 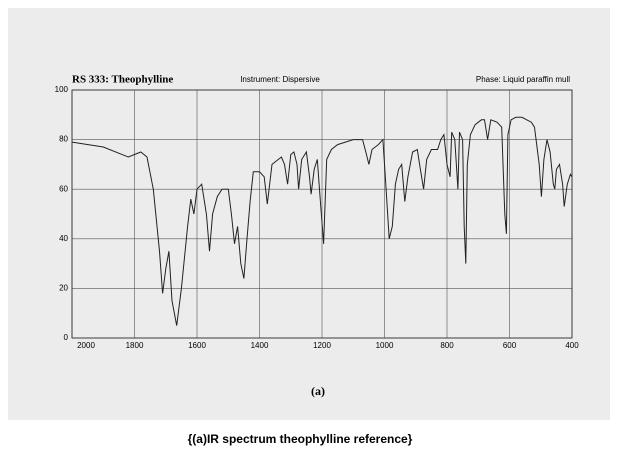 I want to click on panel-label: (a), so click(x=318, y=391).